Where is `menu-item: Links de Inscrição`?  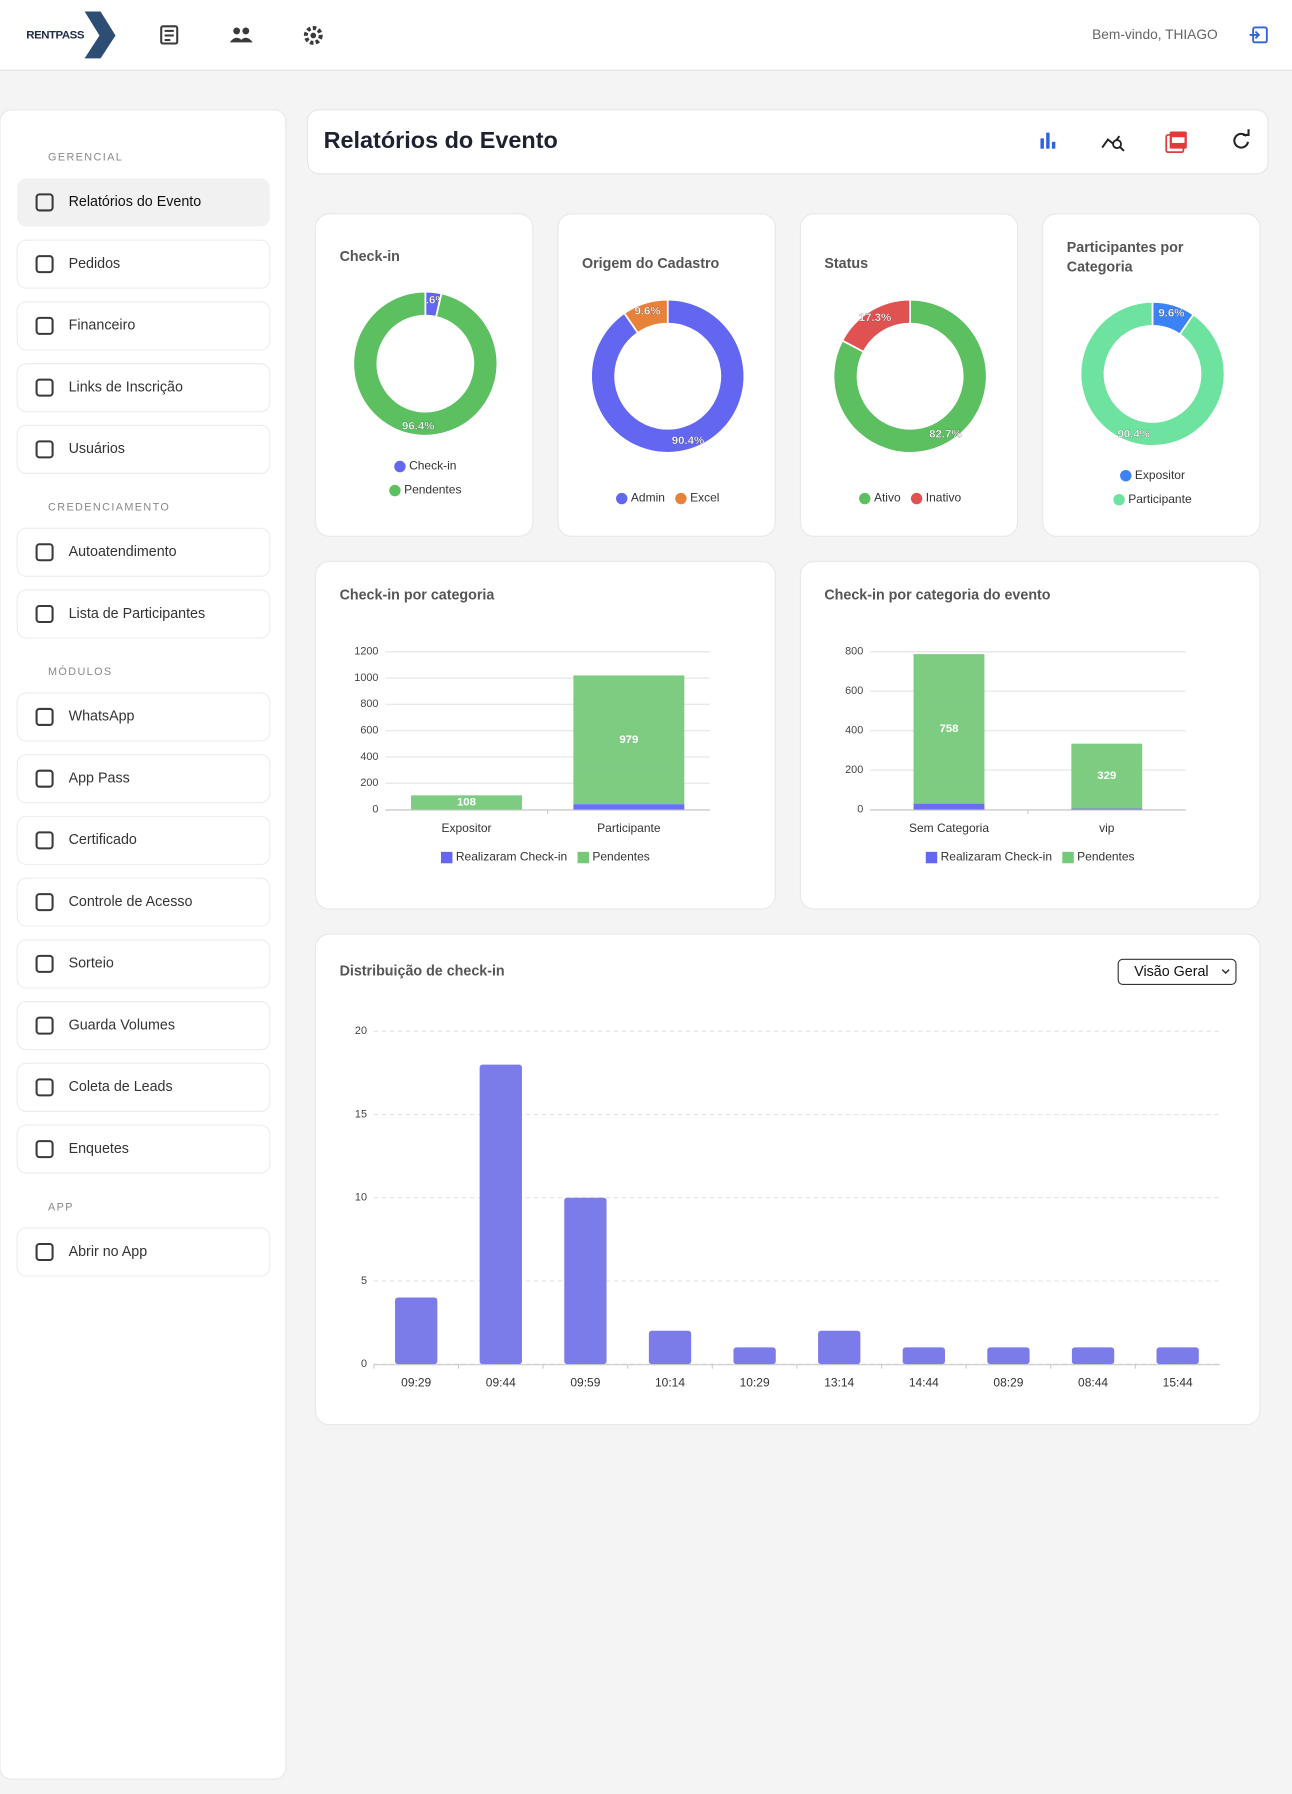 menu-item: Links de Inscrição is located at coordinates (143, 388).